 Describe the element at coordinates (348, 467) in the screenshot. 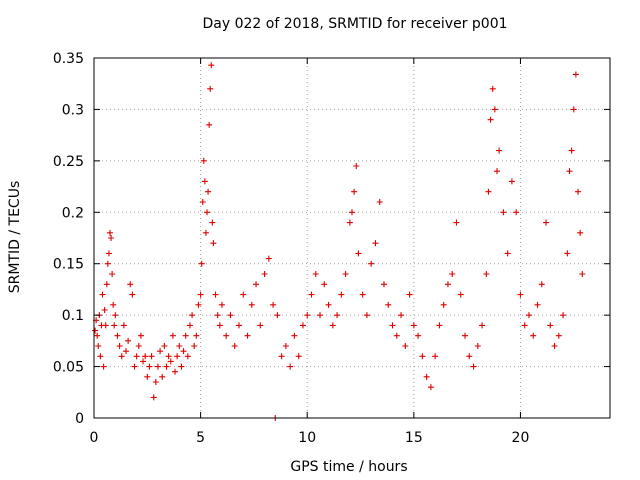

I see `x-axis-label: GPS time / hours` at that location.